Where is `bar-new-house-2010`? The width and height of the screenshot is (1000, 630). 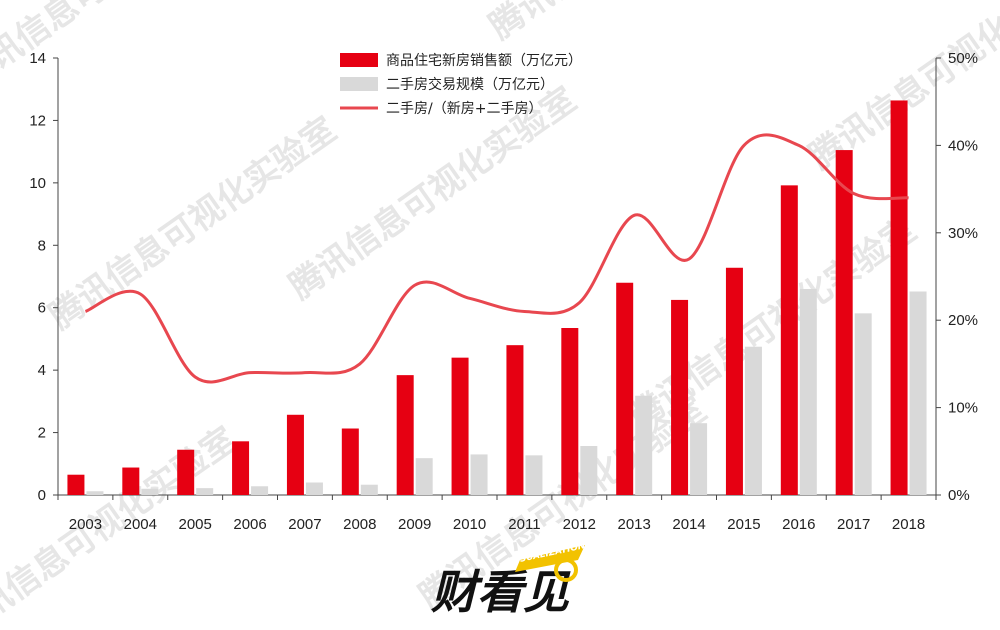 bar-new-house-2010 is located at coordinates (460, 426).